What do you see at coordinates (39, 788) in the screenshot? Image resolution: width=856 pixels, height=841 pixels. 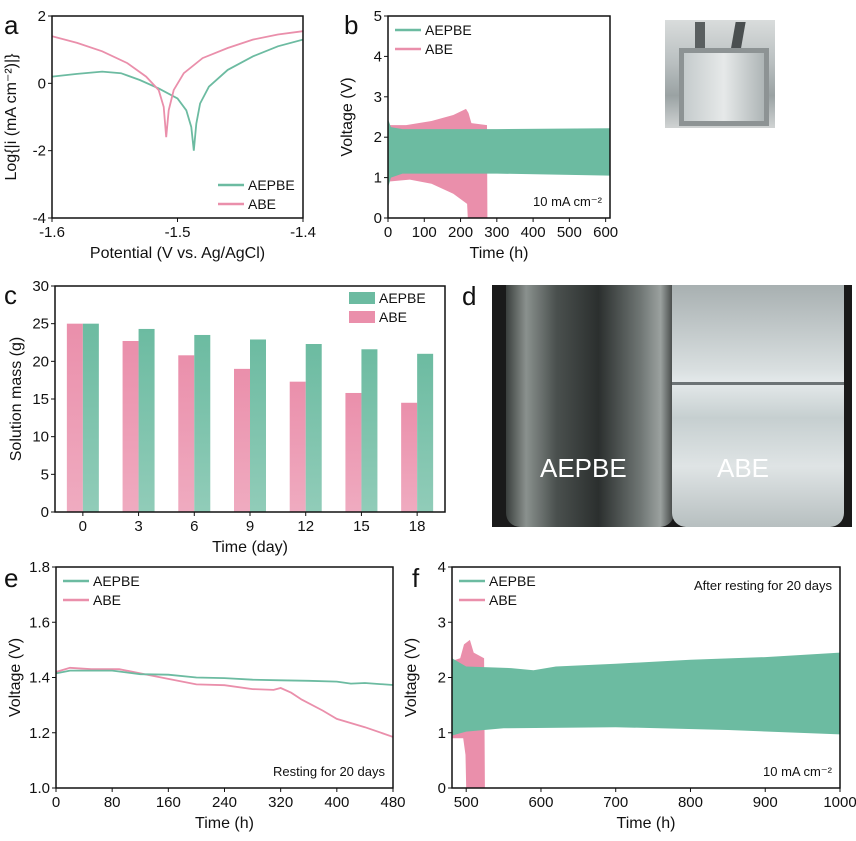 I see `y-tick-label: 1.0` at bounding box center [39, 788].